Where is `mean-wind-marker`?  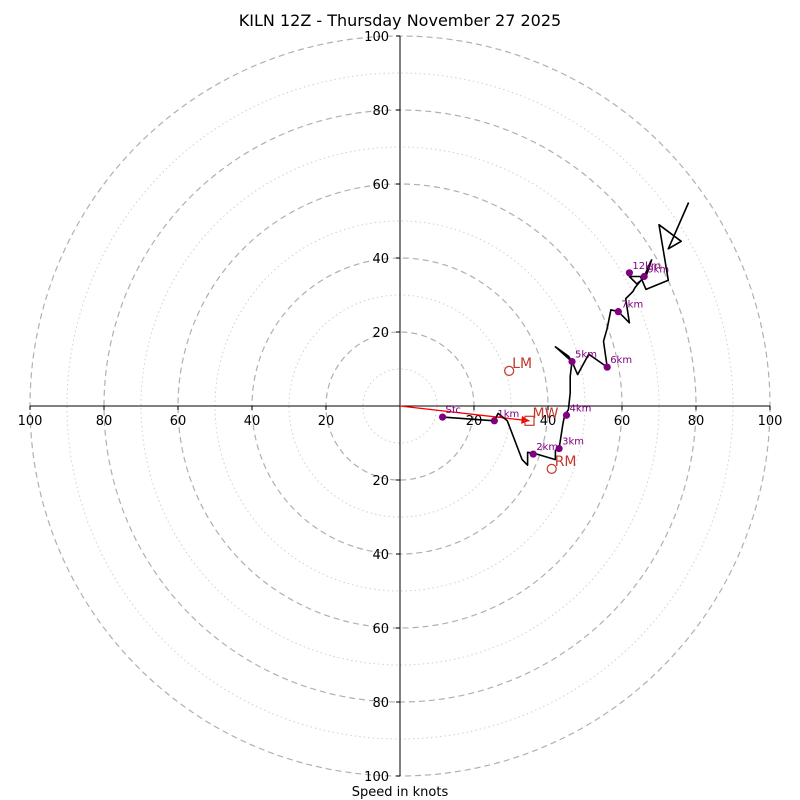 mean-wind-marker is located at coordinates (529, 420).